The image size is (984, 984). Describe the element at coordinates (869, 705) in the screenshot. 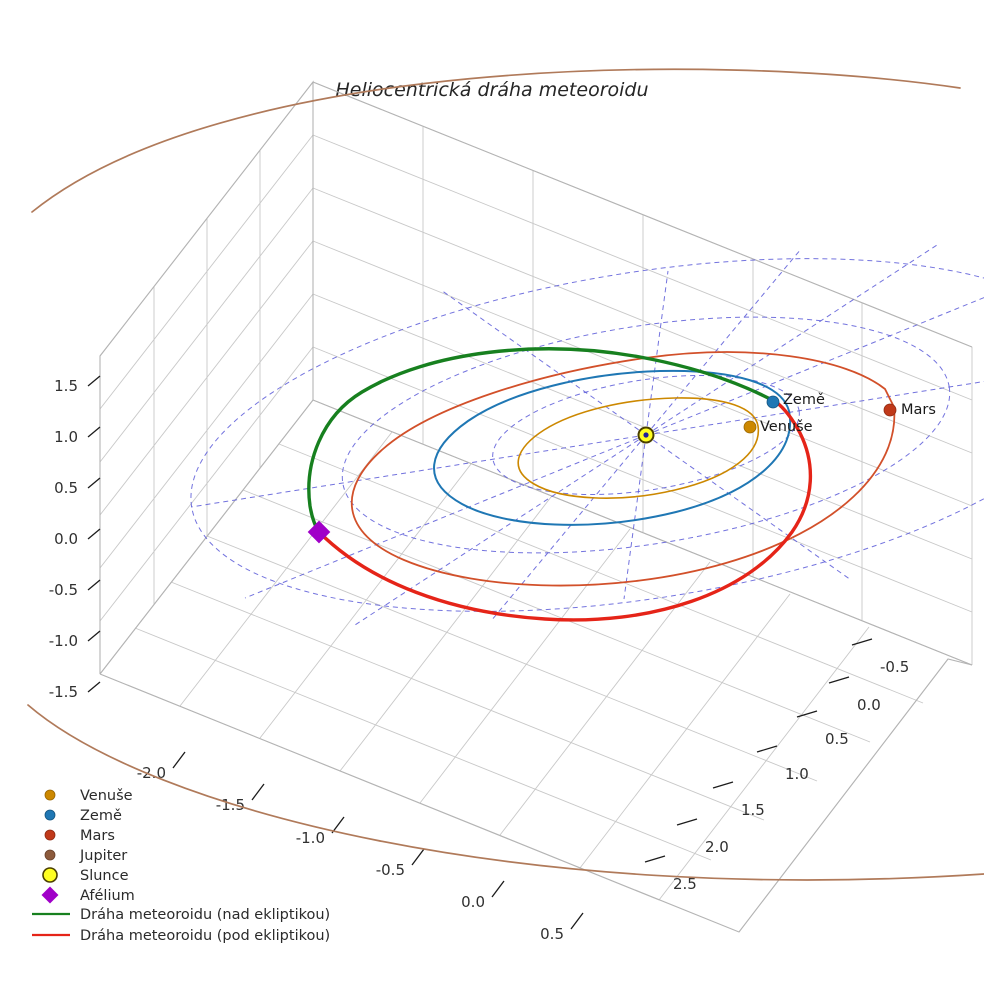

I see `bottom-right-axis-tick-label: 0.0` at that location.